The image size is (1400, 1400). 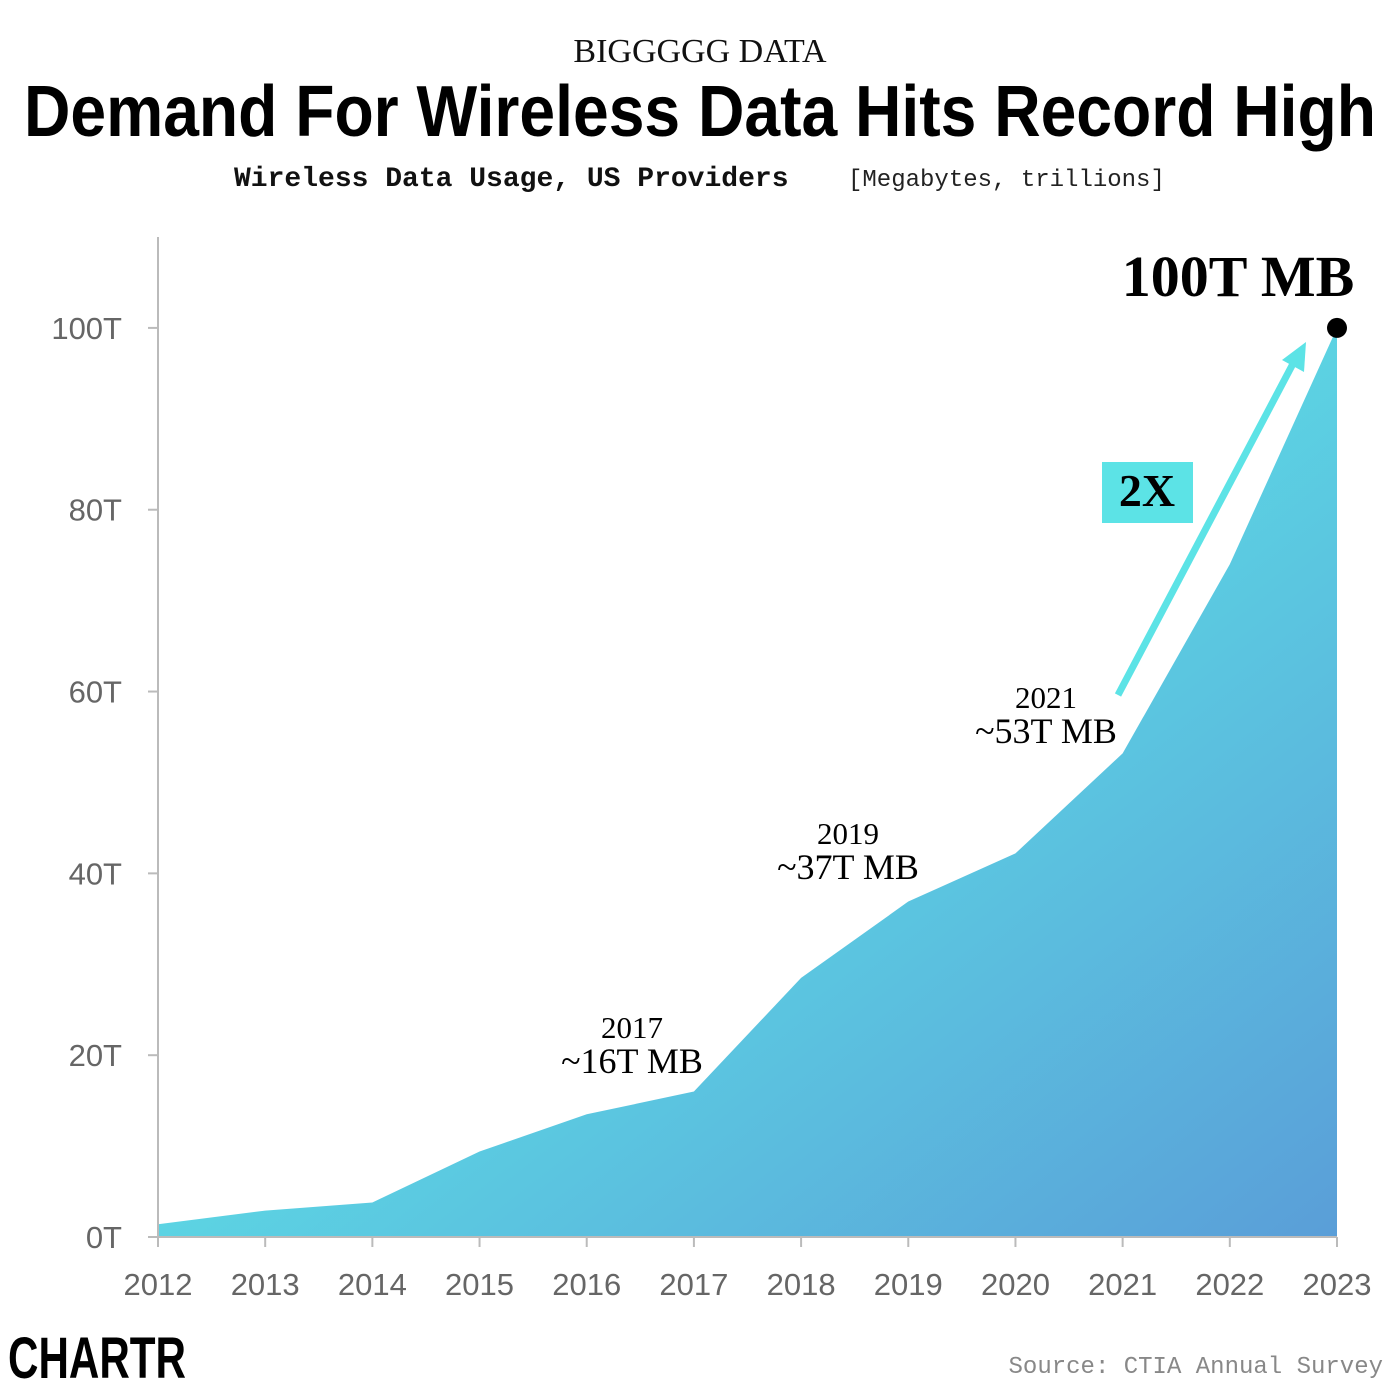 I want to click on x-tick-label: 2019, so click(x=908, y=1284).